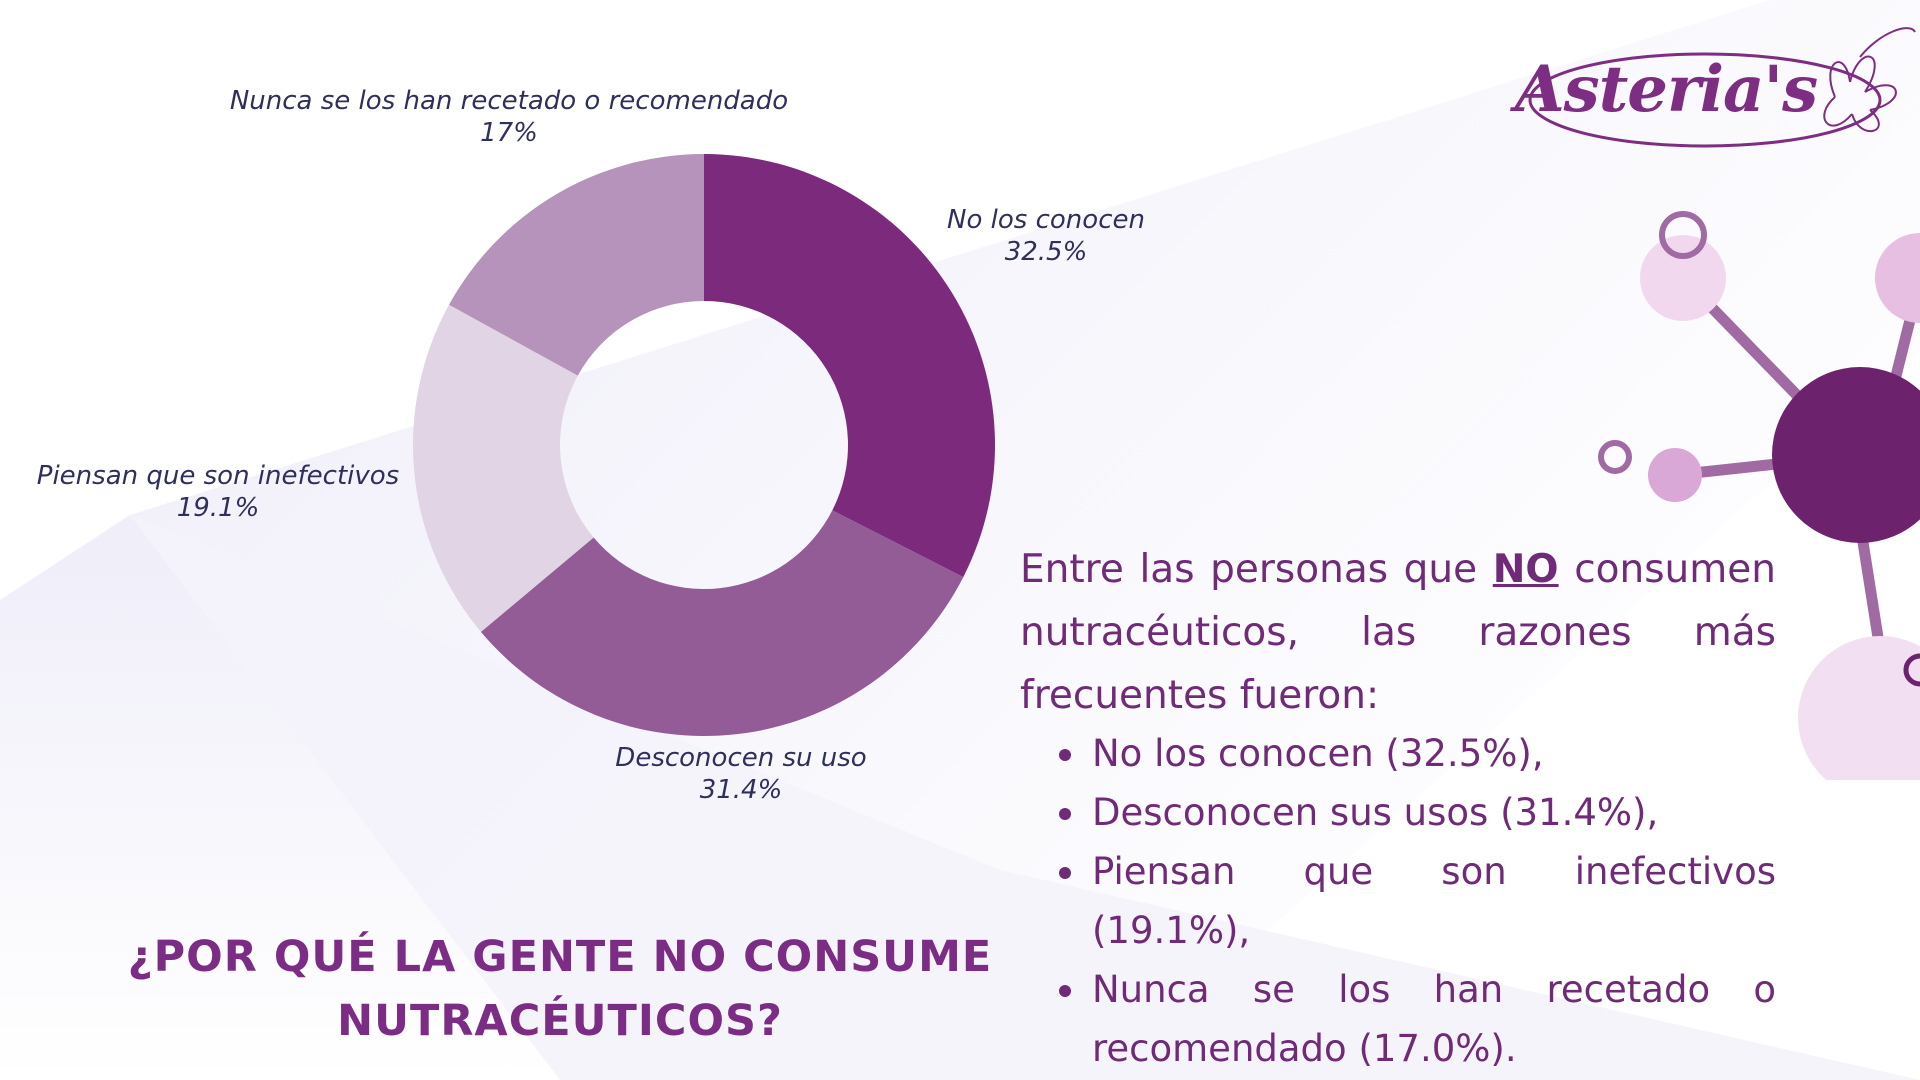 This screenshot has width=1920, height=1080. What do you see at coordinates (218, 508) in the screenshot?
I see `slice-label-3-value: 19.1%` at bounding box center [218, 508].